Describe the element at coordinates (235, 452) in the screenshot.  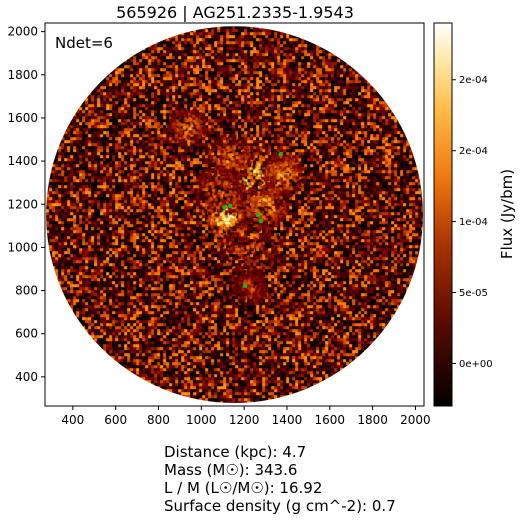
I see `distance-text: Distance (kpc): 4.7` at that location.